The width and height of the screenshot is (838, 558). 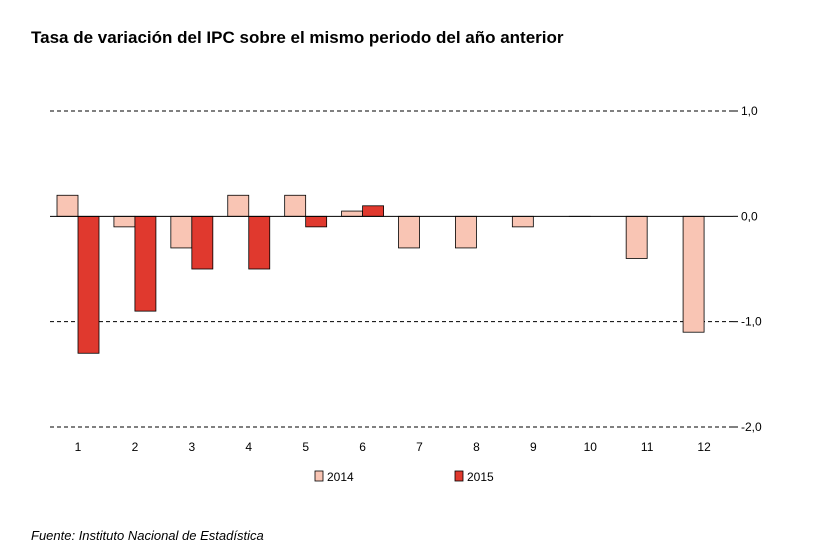 What do you see at coordinates (78, 447) in the screenshot?
I see `x-tick-label: 1` at bounding box center [78, 447].